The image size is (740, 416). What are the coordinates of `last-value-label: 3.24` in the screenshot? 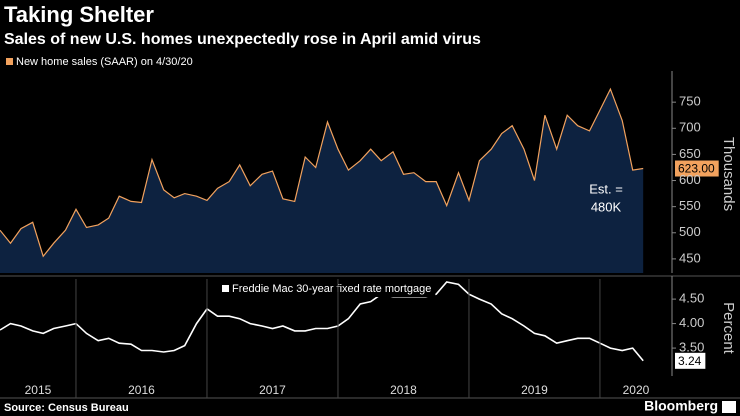 It's located at (690, 361).